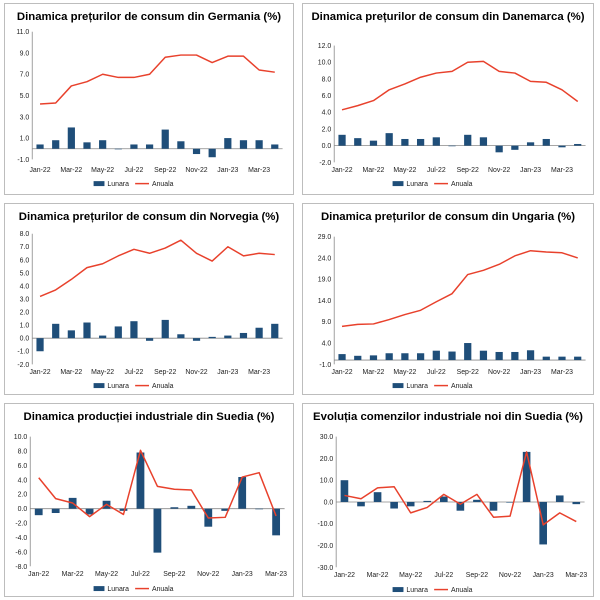 This screenshot has height=600, width=600. I want to click on legend-lunara-label: Lunara, so click(118, 589).